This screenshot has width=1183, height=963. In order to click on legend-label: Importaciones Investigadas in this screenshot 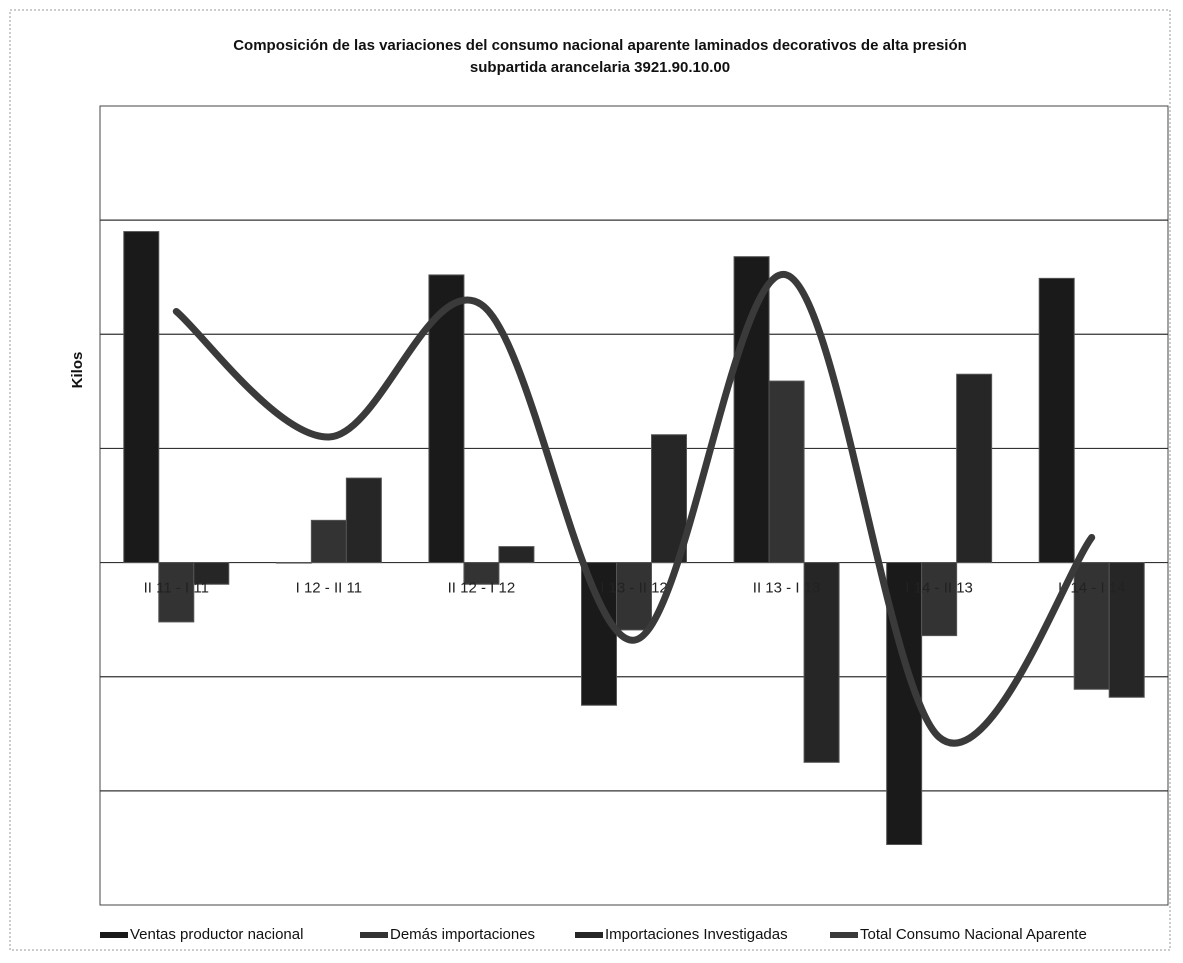, I will do `click(696, 934)`.